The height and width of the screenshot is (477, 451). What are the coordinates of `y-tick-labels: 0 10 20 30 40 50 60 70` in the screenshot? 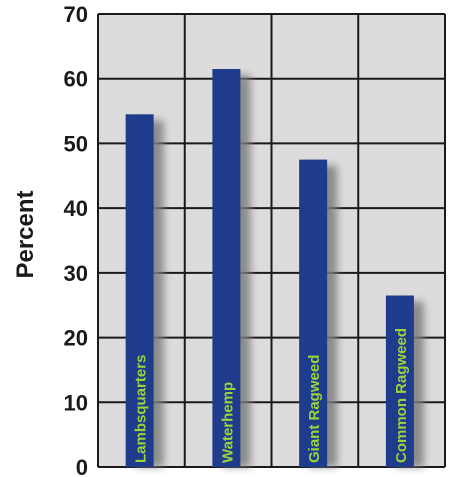 It's located at (76, 239).